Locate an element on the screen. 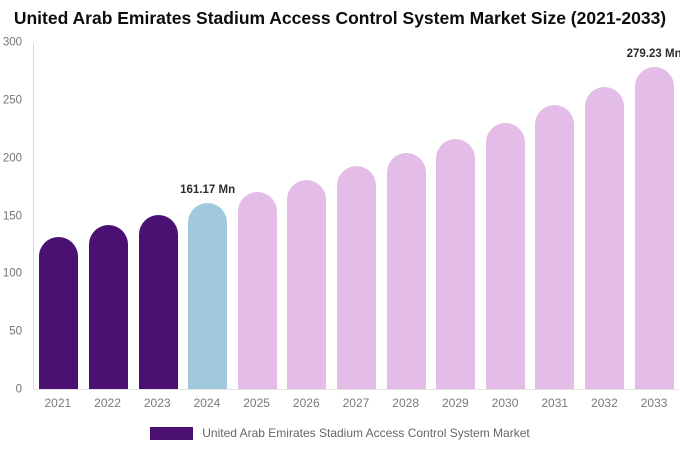 Image resolution: width=680 pixels, height=450 pixels. x-axis-label: 2032 is located at coordinates (604, 403).